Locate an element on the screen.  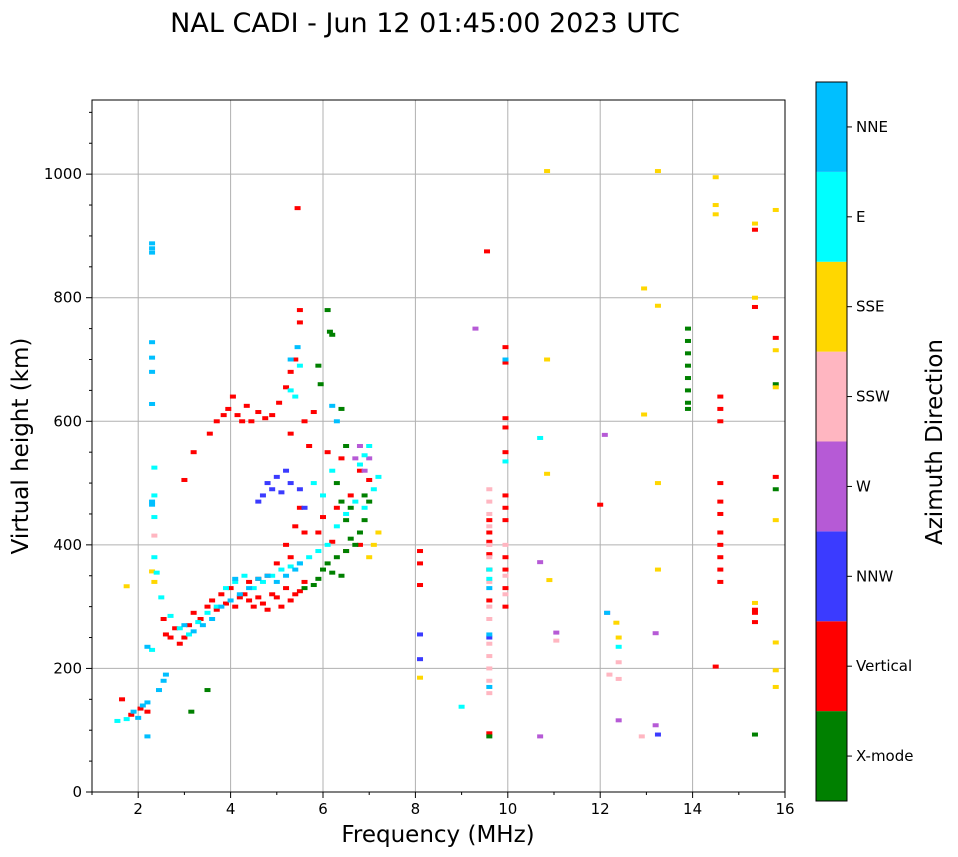
colorbar-swatch-x-mode is located at coordinates (831, 756).